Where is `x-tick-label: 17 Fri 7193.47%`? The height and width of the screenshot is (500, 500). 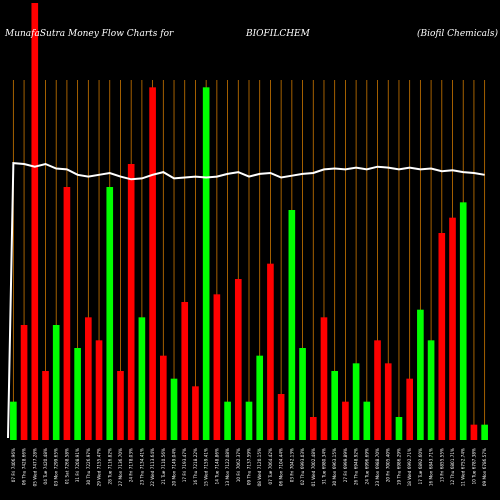
x-tick-label: 17 Fri 7193.47% is located at coordinates (184, 465).